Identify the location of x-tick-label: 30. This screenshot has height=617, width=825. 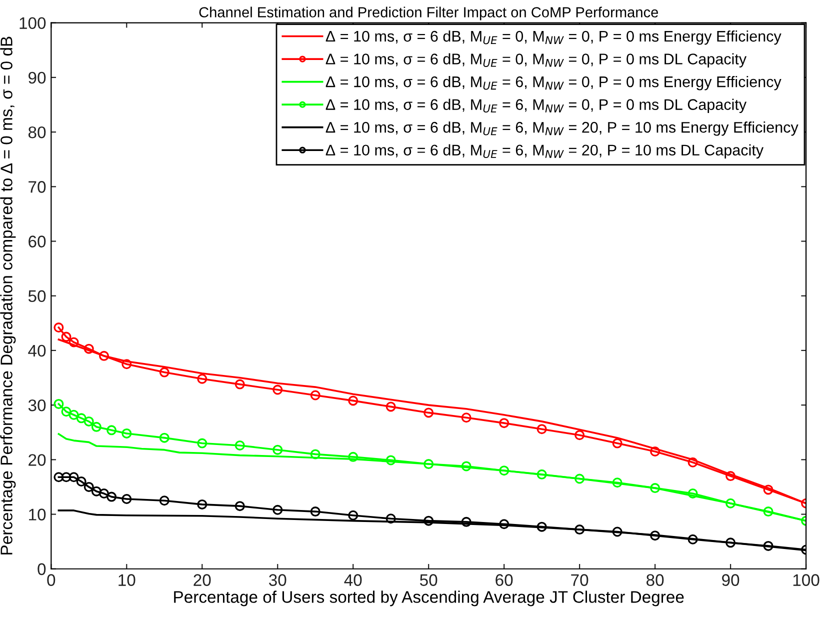
(277, 580).